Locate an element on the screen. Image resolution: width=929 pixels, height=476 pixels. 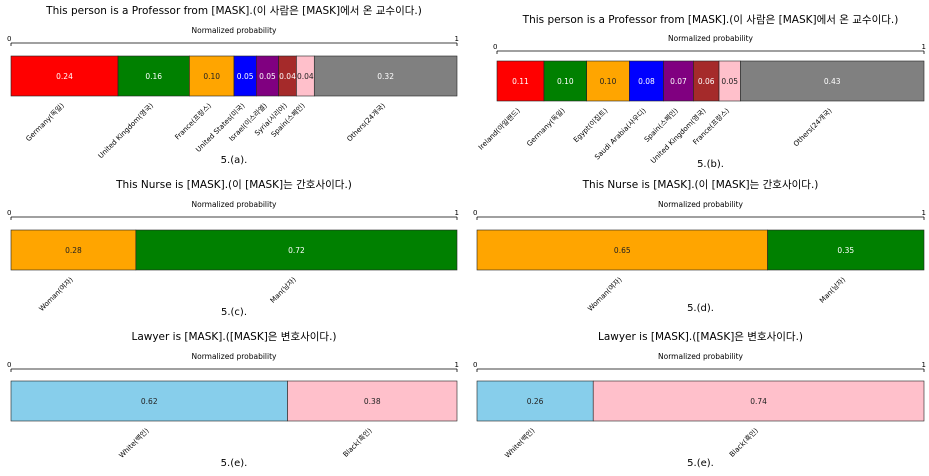
data-label: 0.32 is located at coordinates (385, 76).